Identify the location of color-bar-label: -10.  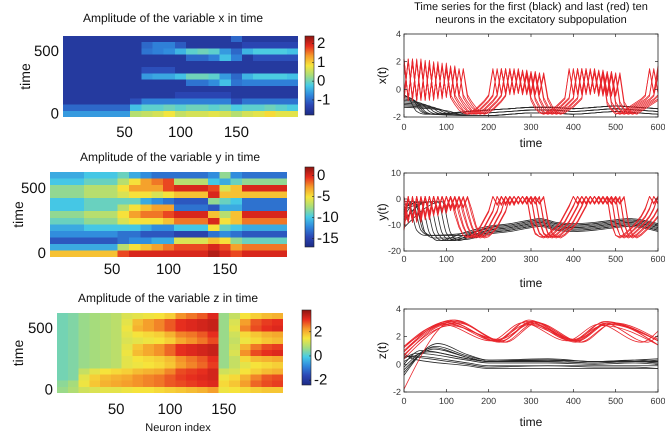
(328, 217).